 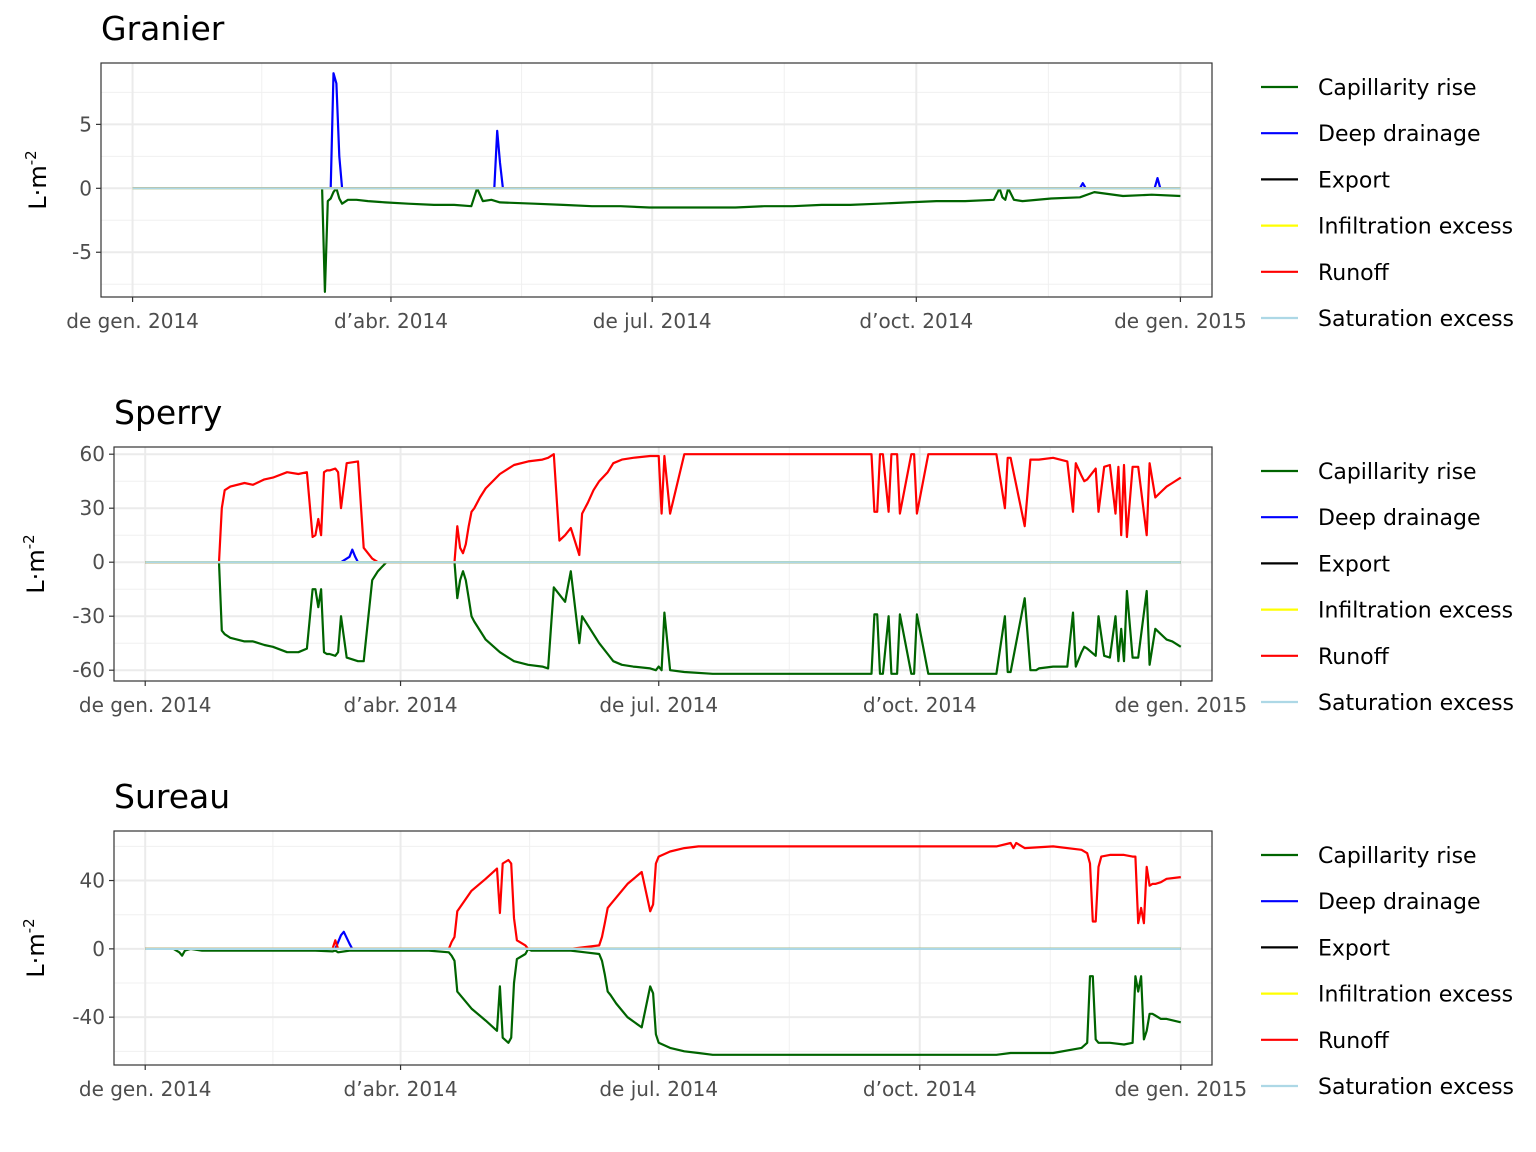 What do you see at coordinates (85, 124) in the screenshot?
I see `y-tick-label: 5` at bounding box center [85, 124].